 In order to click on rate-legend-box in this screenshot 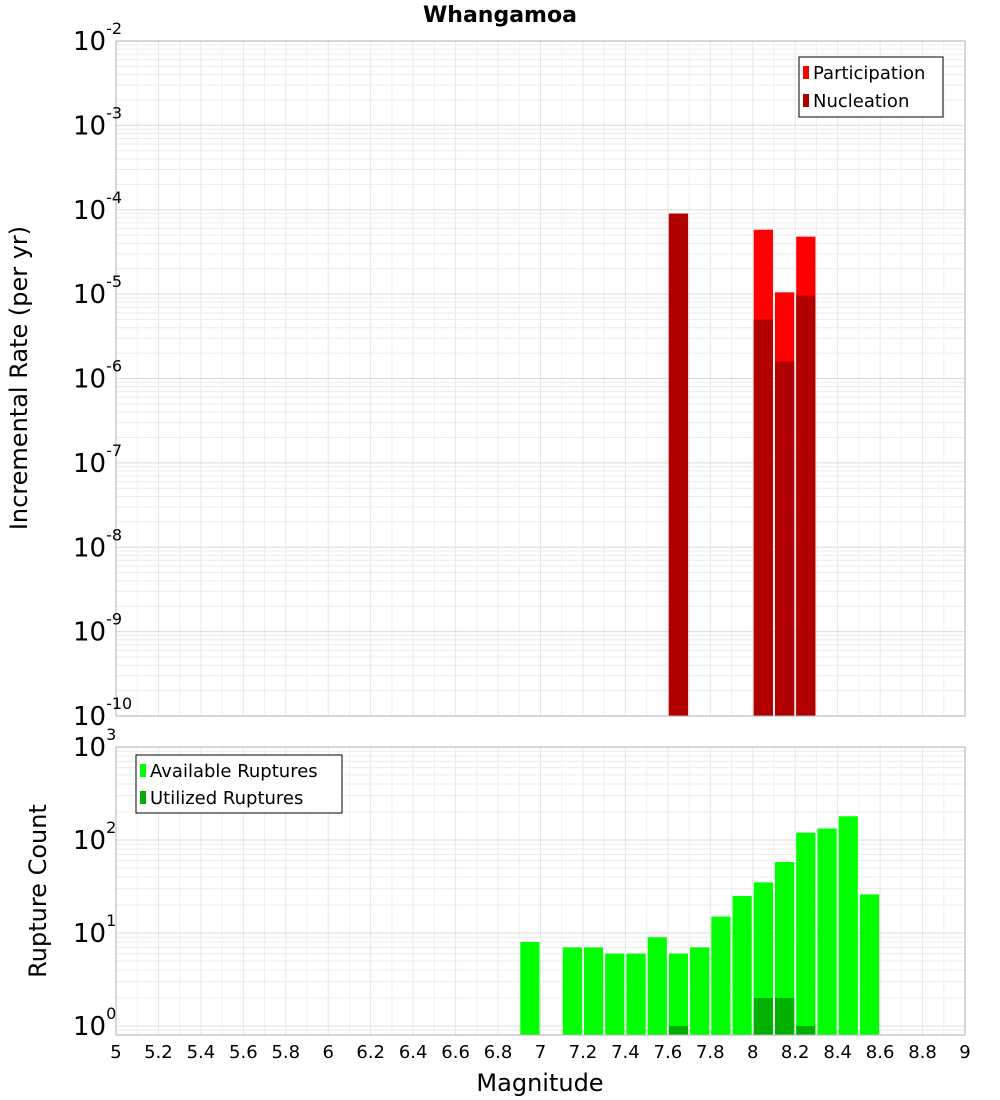, I will do `click(871, 87)`.